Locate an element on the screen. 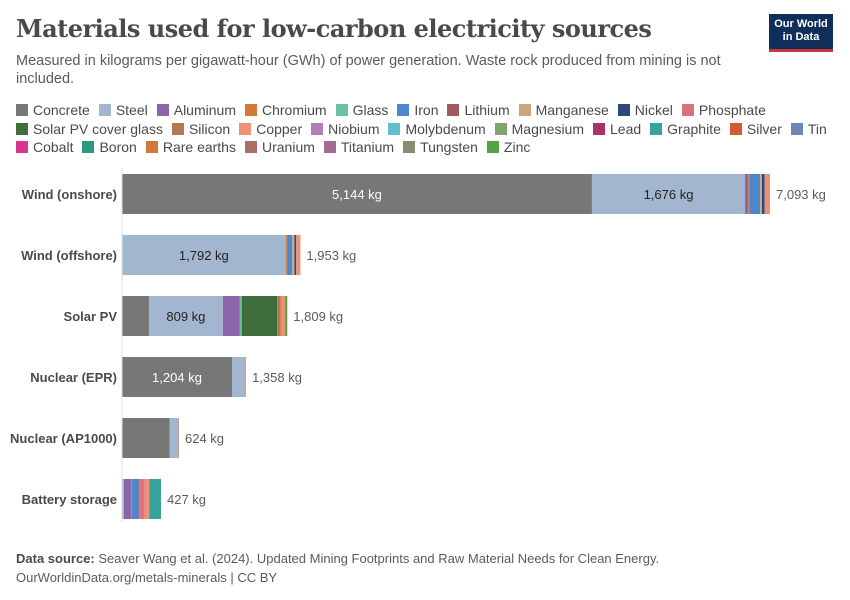 The width and height of the screenshot is (850, 600). legend-item-steel: Steel is located at coordinates (123, 110).